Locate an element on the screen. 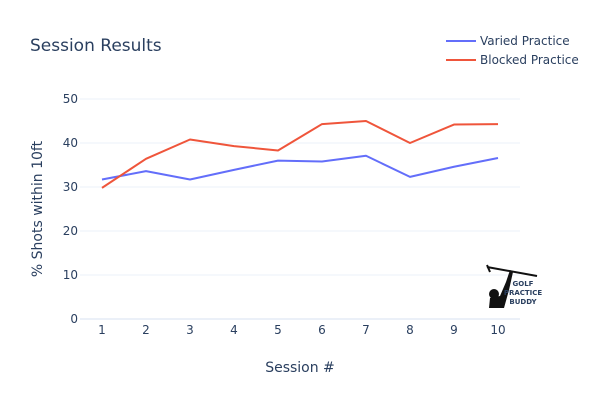 The height and width of the screenshot is (404, 600). x-tick-label: 2 is located at coordinates (146, 330).